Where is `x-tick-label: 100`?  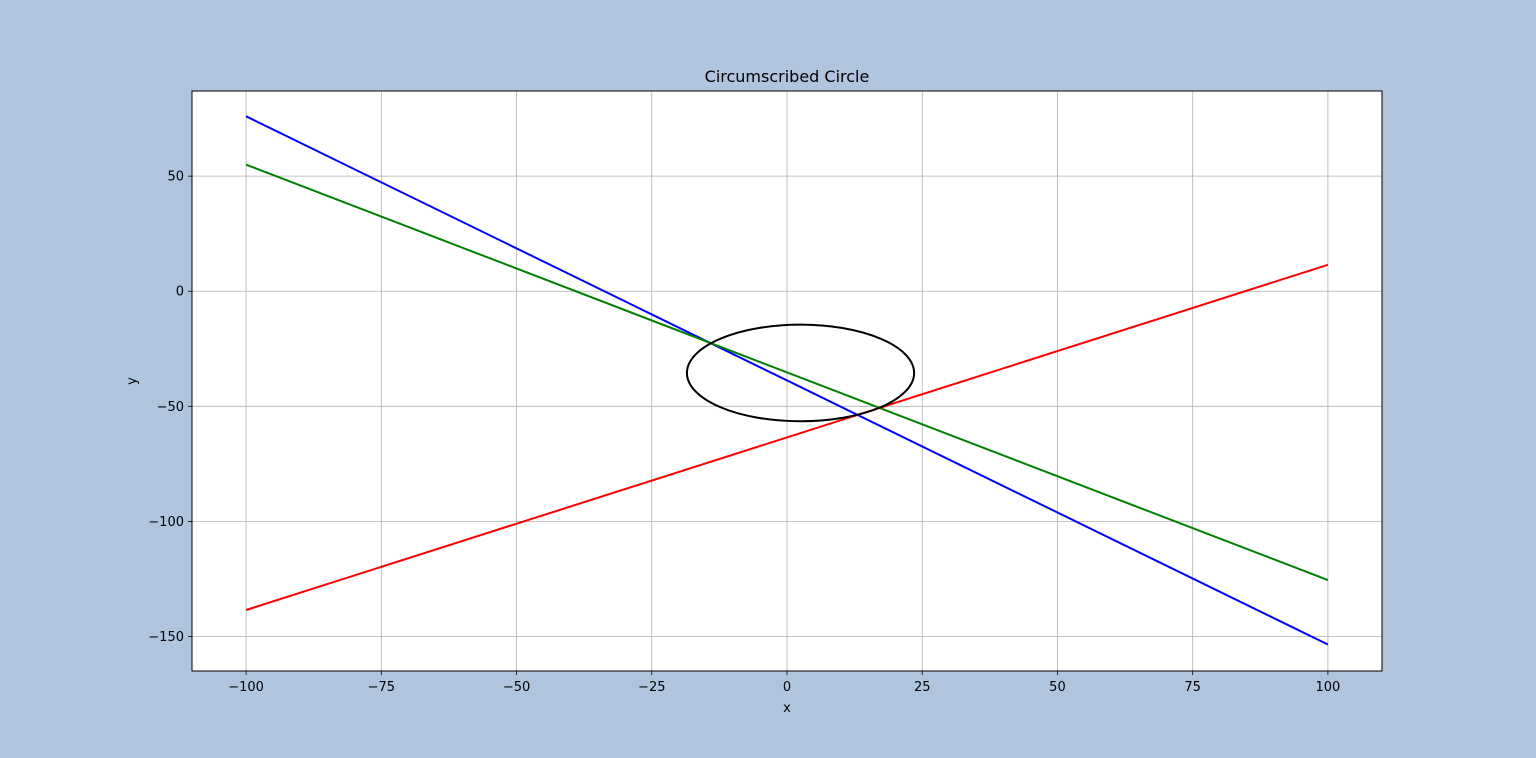
x-tick-label: 100 is located at coordinates (1327, 687).